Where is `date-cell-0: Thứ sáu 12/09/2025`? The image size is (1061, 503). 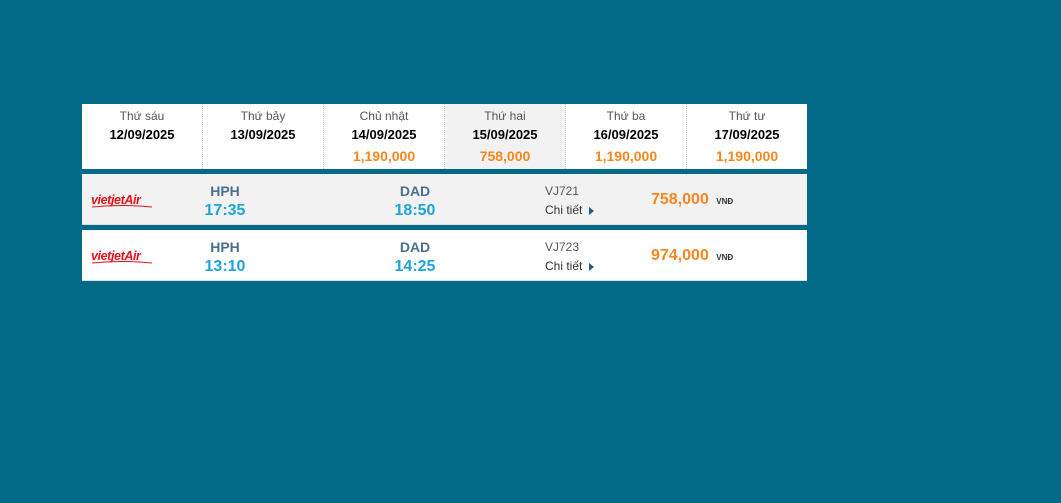
date-cell-0: Thứ sáu 12/09/2025 is located at coordinates (142, 136).